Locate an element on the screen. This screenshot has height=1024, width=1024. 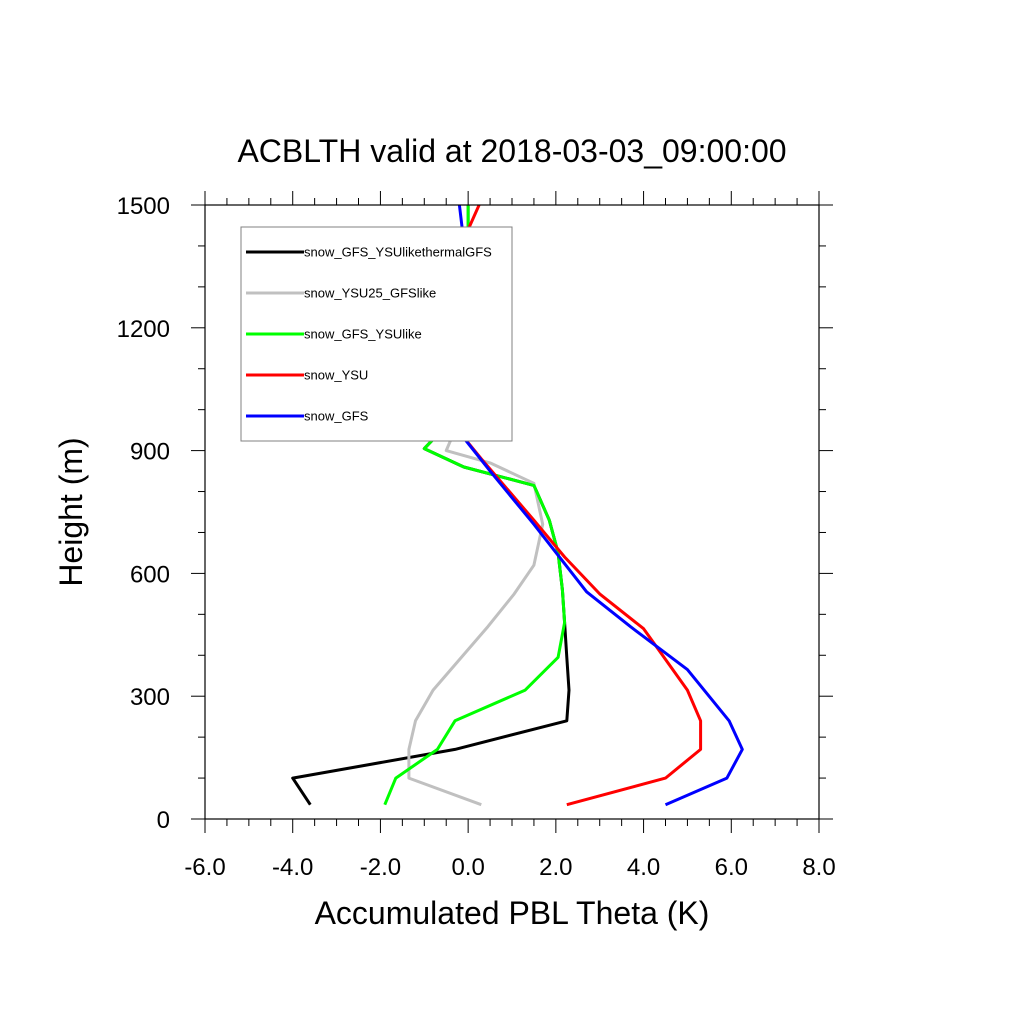
legend-label: snow_YSU is located at coordinates (336, 375).